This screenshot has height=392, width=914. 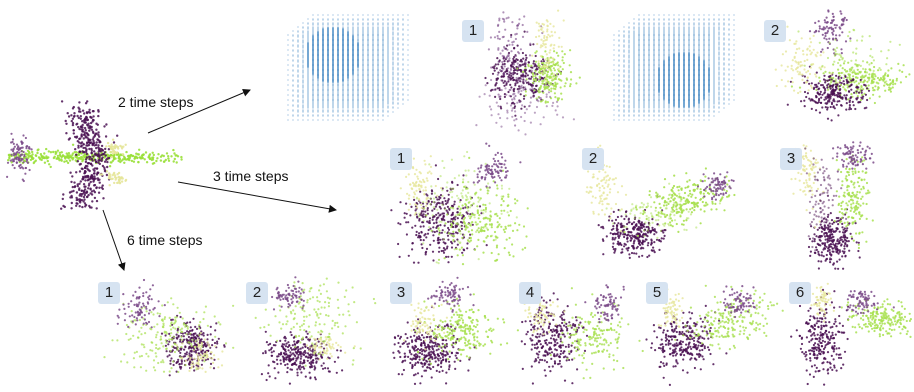 What do you see at coordinates (849, 332) in the screenshot?
I see `row3-panel-6: 6` at bounding box center [849, 332].